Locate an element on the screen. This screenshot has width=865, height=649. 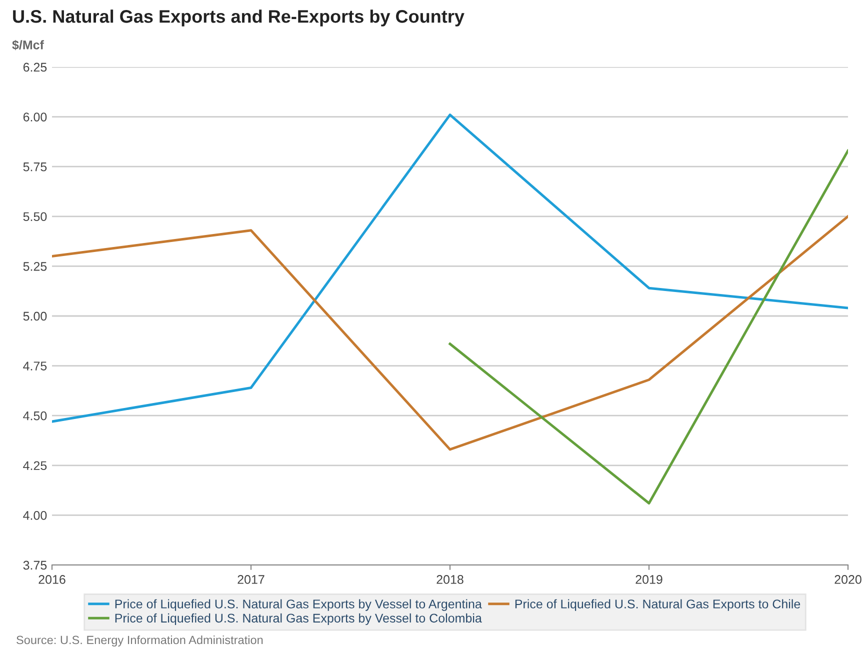
y-tick-label: 5.00 is located at coordinates (35, 316).